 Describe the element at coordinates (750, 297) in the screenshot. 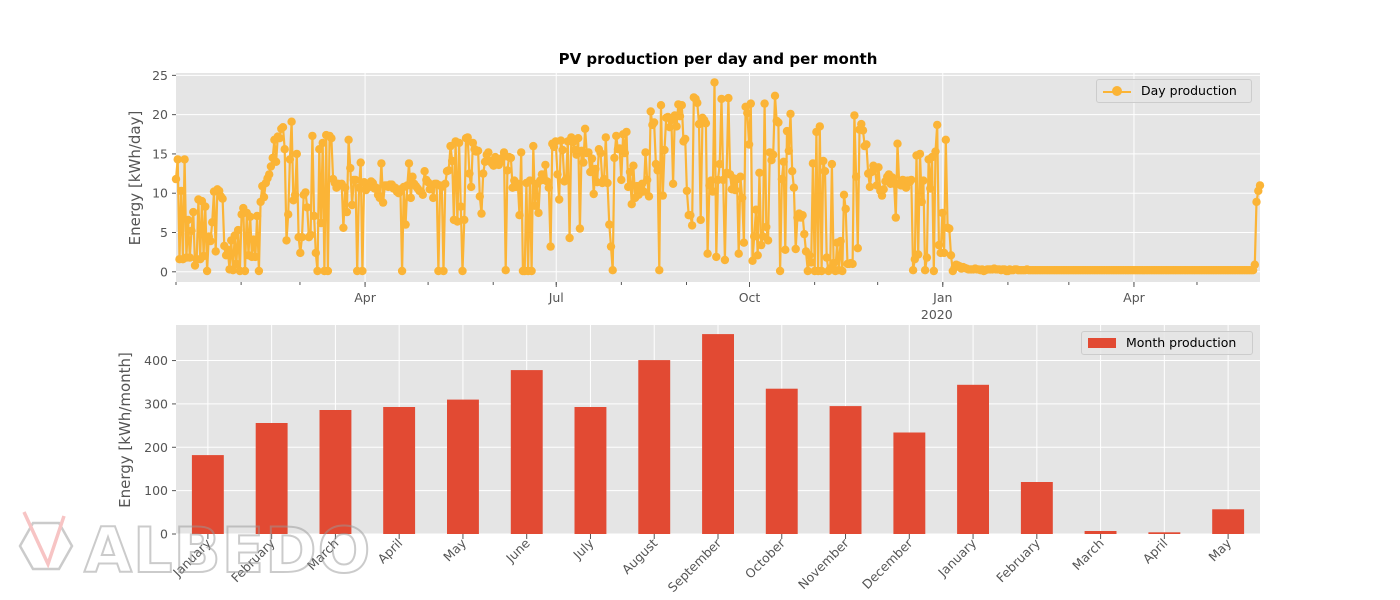

I see `day-x-tick-label: Oct` at that location.